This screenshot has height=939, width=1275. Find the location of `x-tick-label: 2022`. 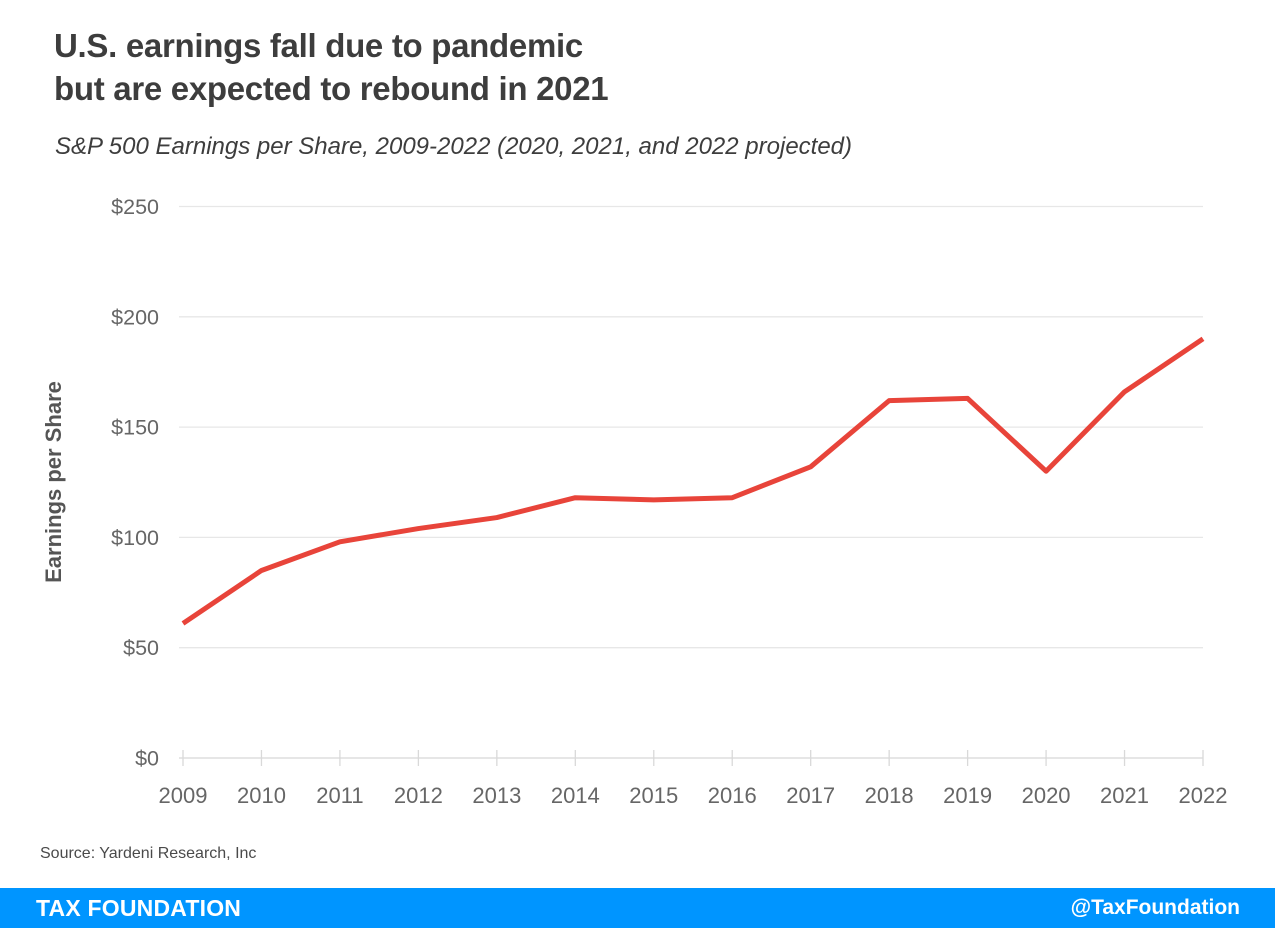

x-tick-label: 2022 is located at coordinates (1203, 795).